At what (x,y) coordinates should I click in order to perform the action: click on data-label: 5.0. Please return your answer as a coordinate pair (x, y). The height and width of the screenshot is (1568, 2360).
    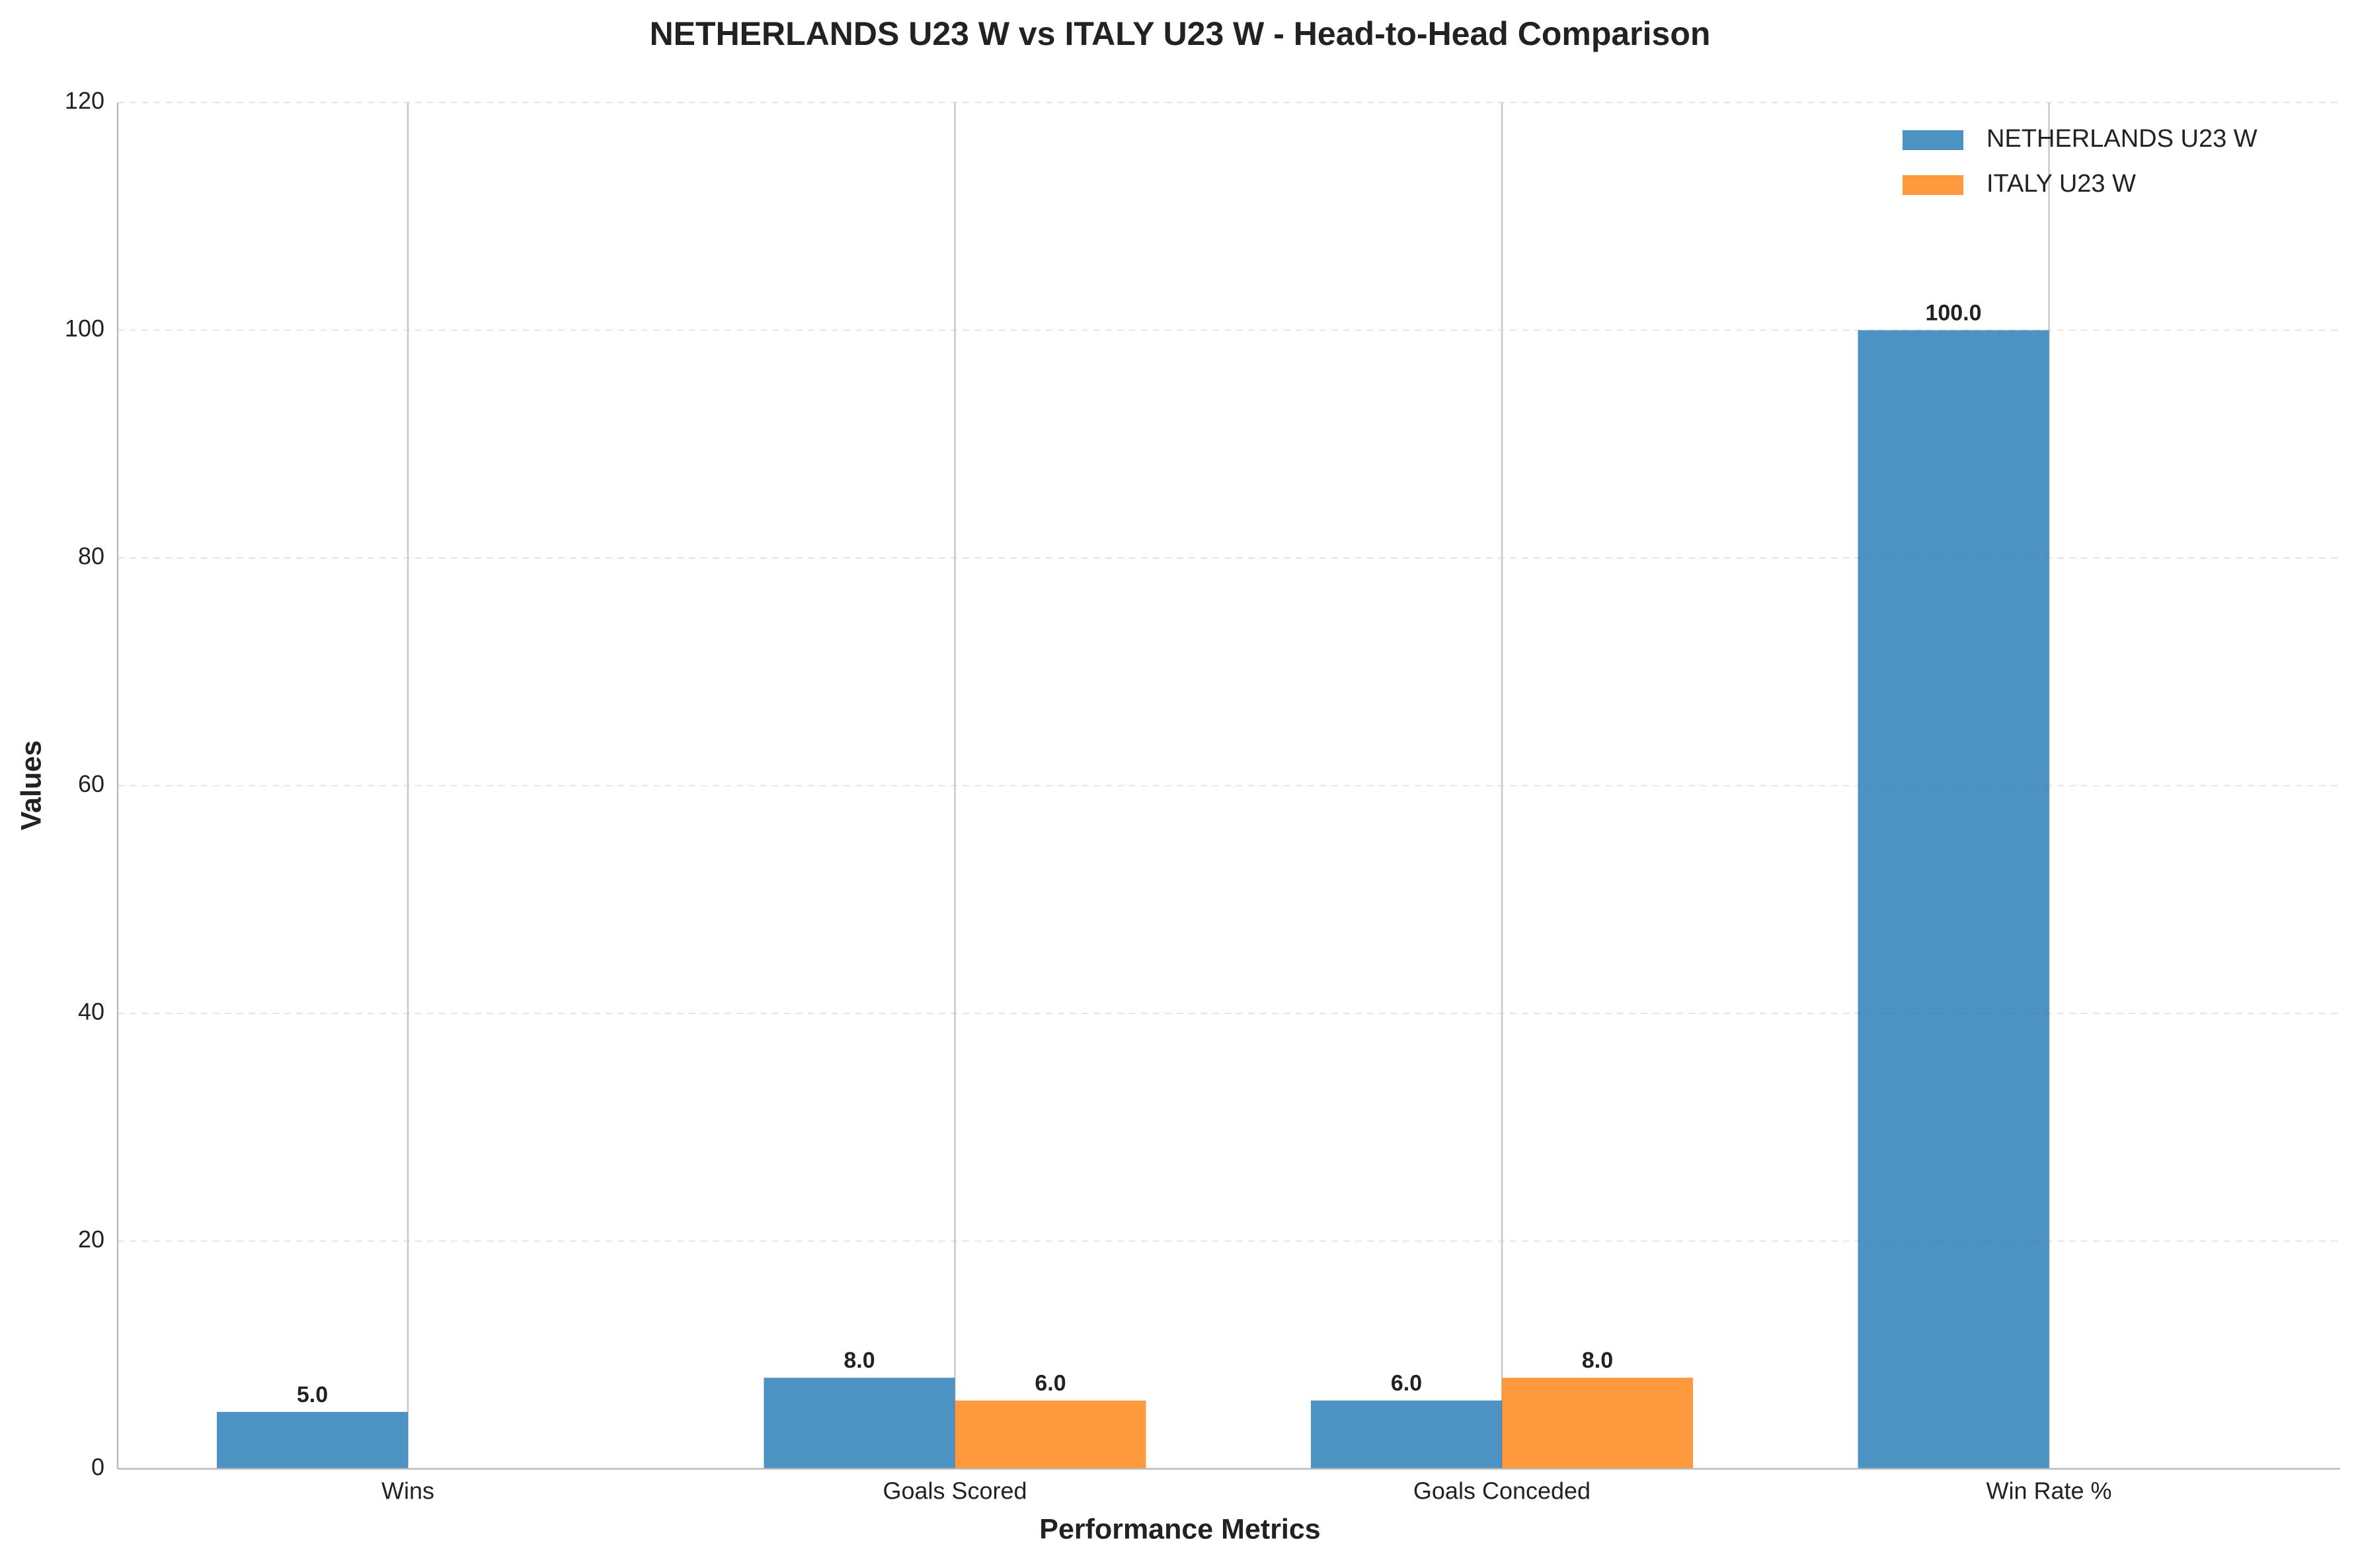
    Looking at the image, I should click on (312, 1394).